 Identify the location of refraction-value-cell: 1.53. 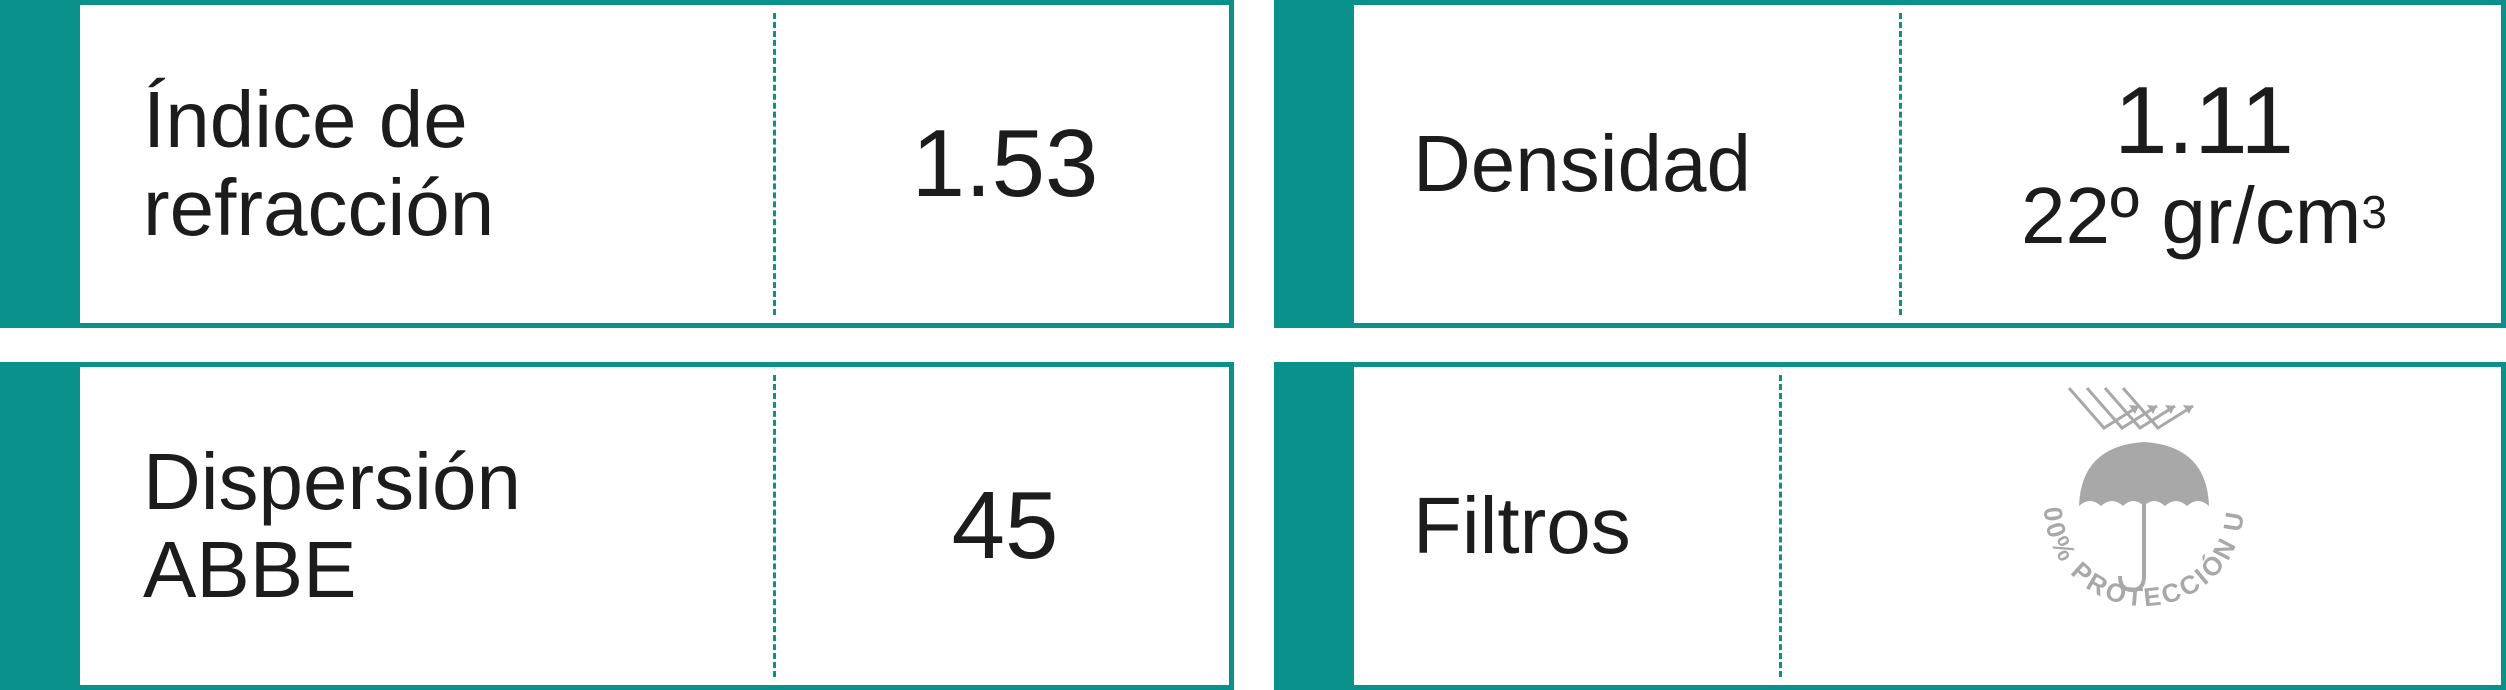
(1005, 164).